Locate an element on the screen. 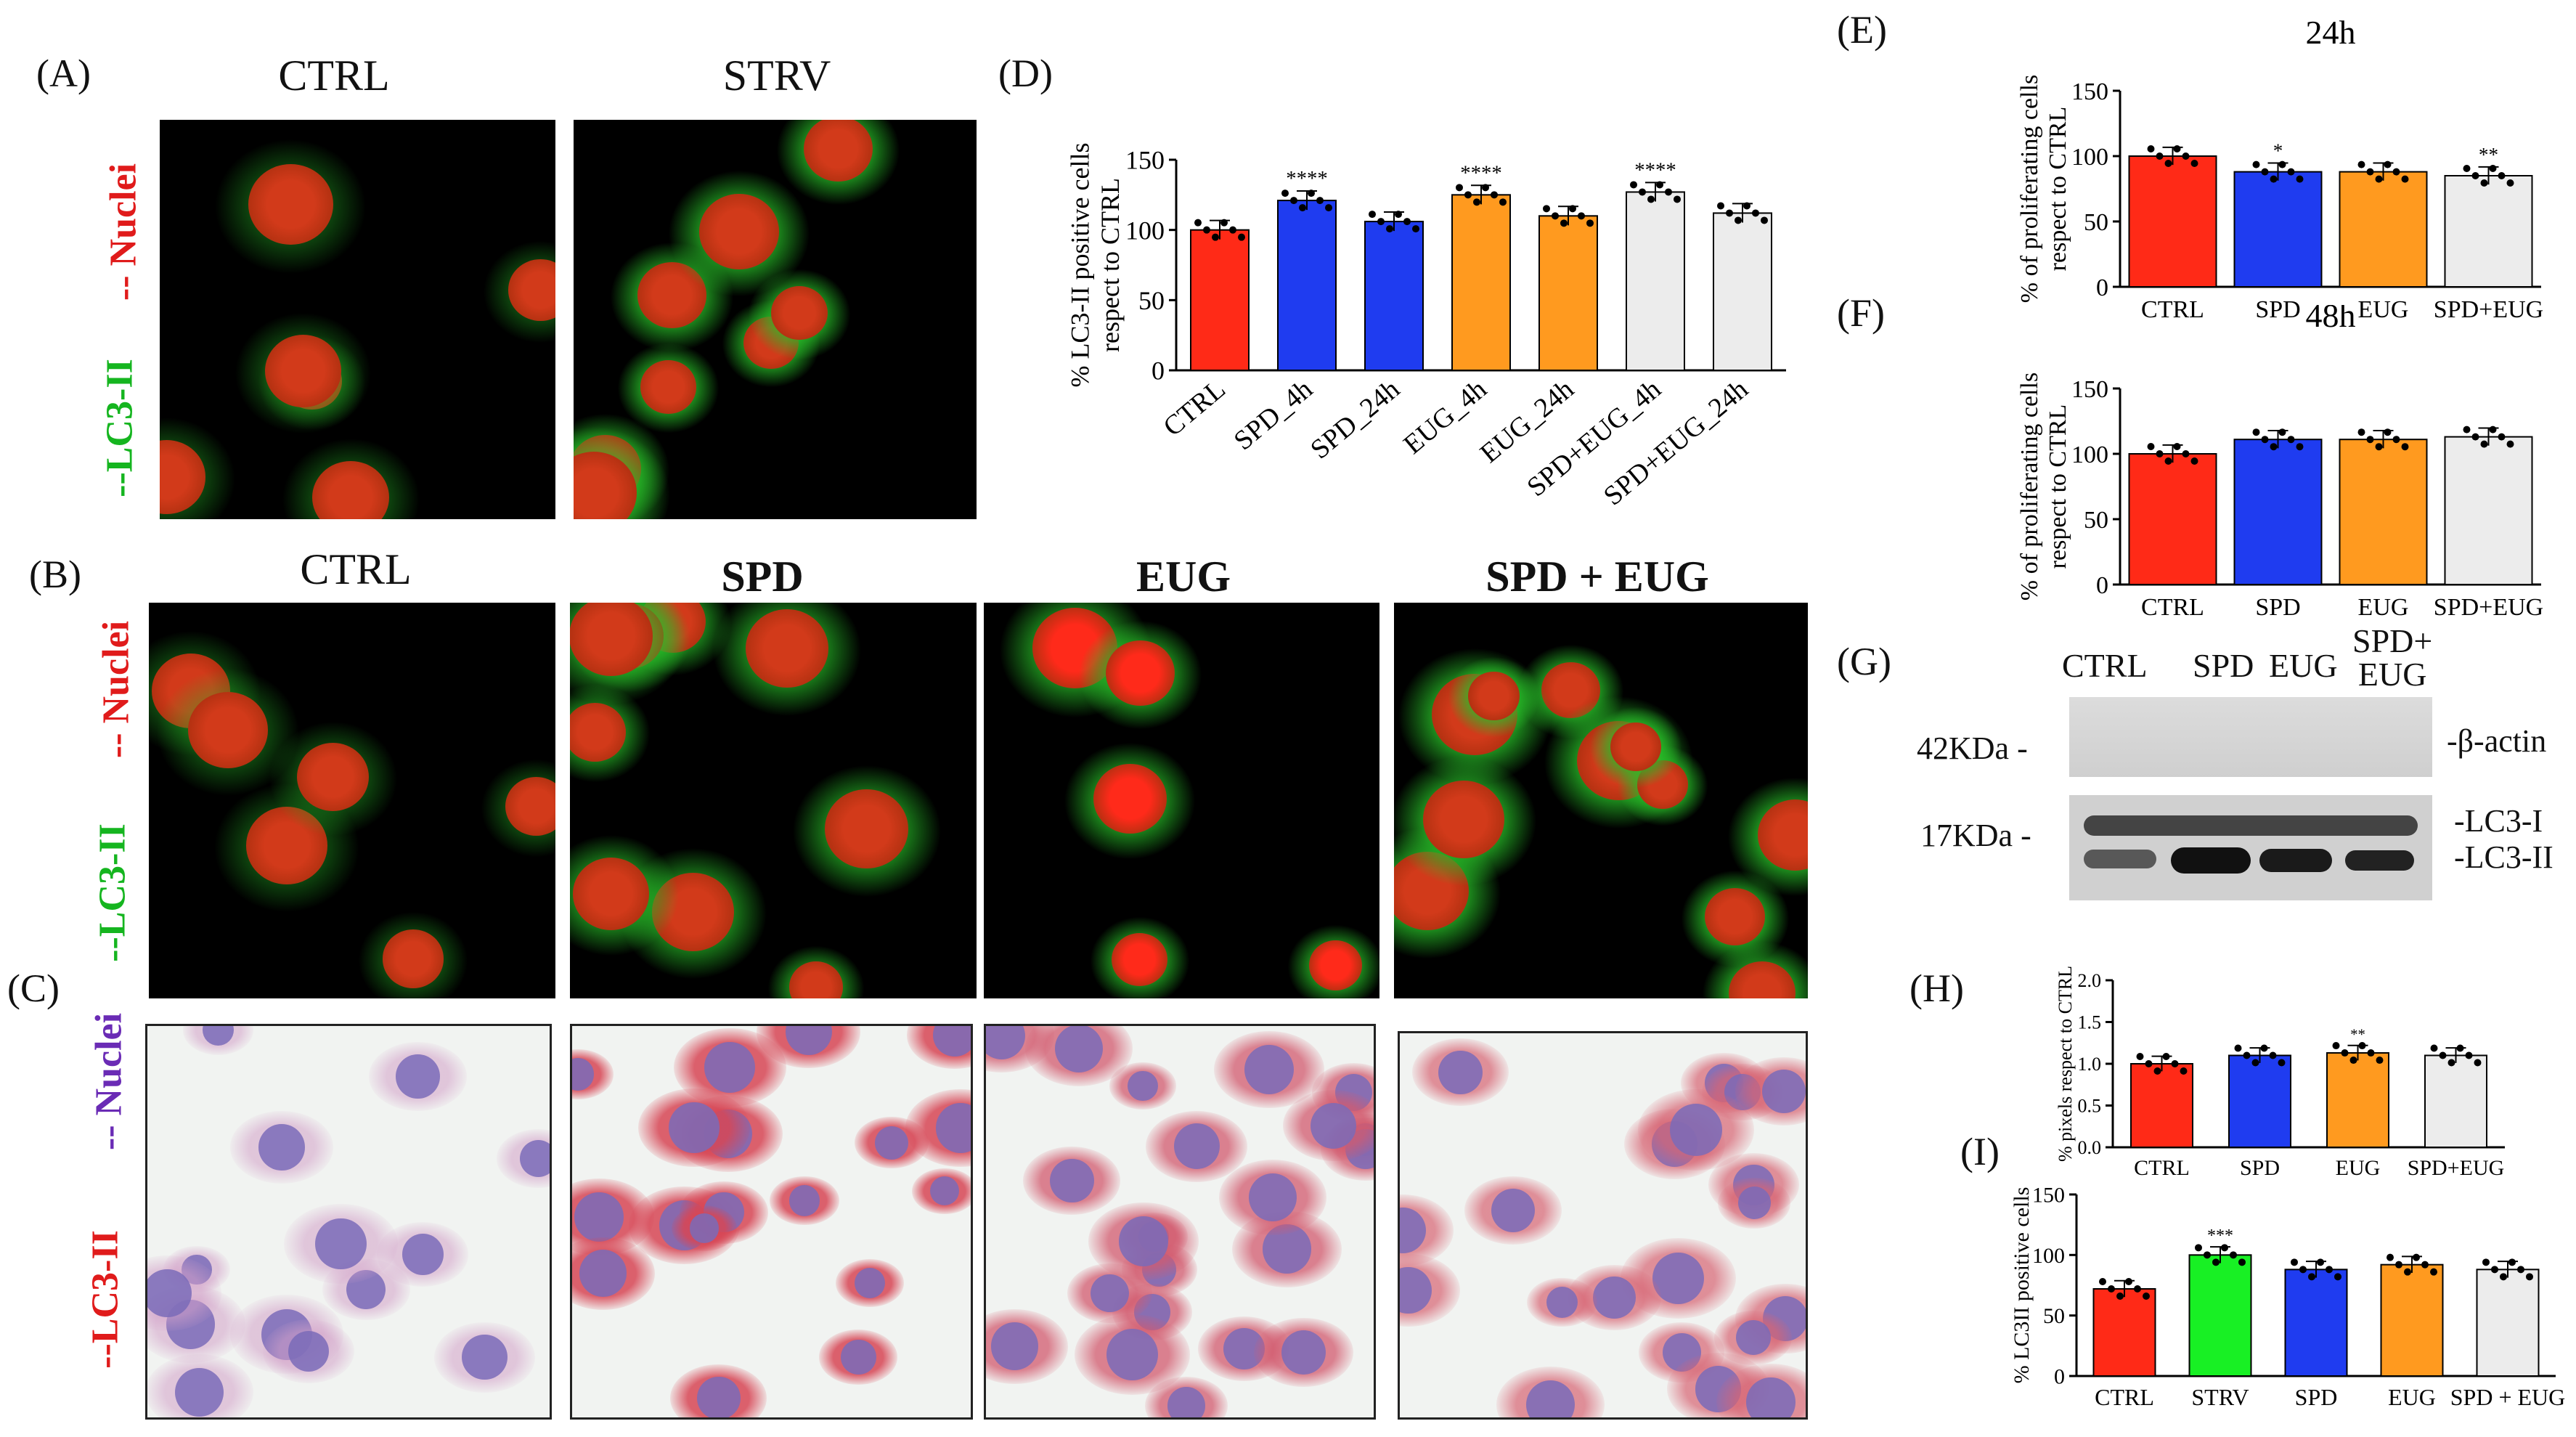  wb-lane-spd-eug: SPD+ EUG is located at coordinates (2392, 657).